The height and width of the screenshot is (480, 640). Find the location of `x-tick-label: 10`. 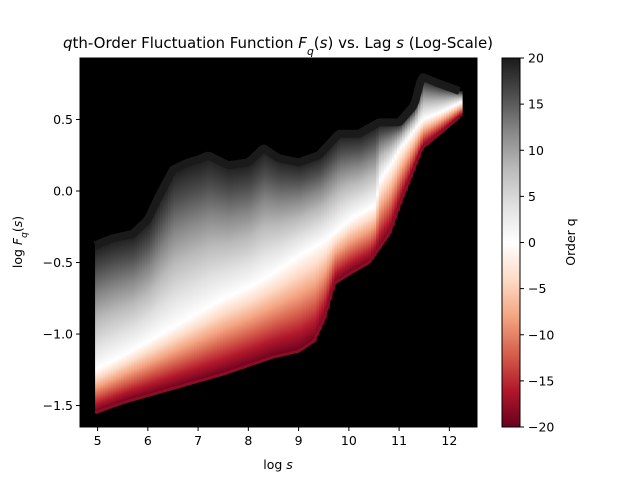

x-tick-label: 10 is located at coordinates (349, 440).